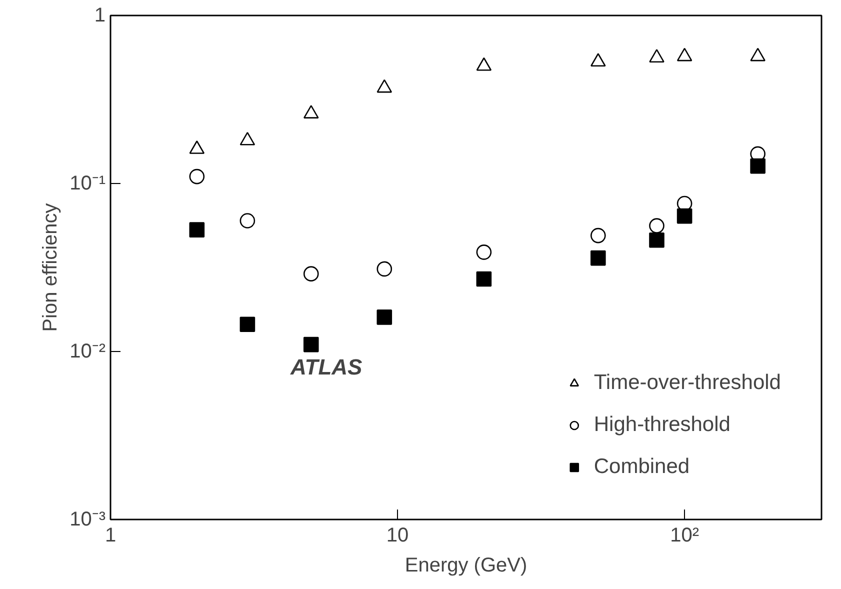 This screenshot has width=841, height=589. I want to click on y-tick-label: 10⁻¹, so click(88, 183).